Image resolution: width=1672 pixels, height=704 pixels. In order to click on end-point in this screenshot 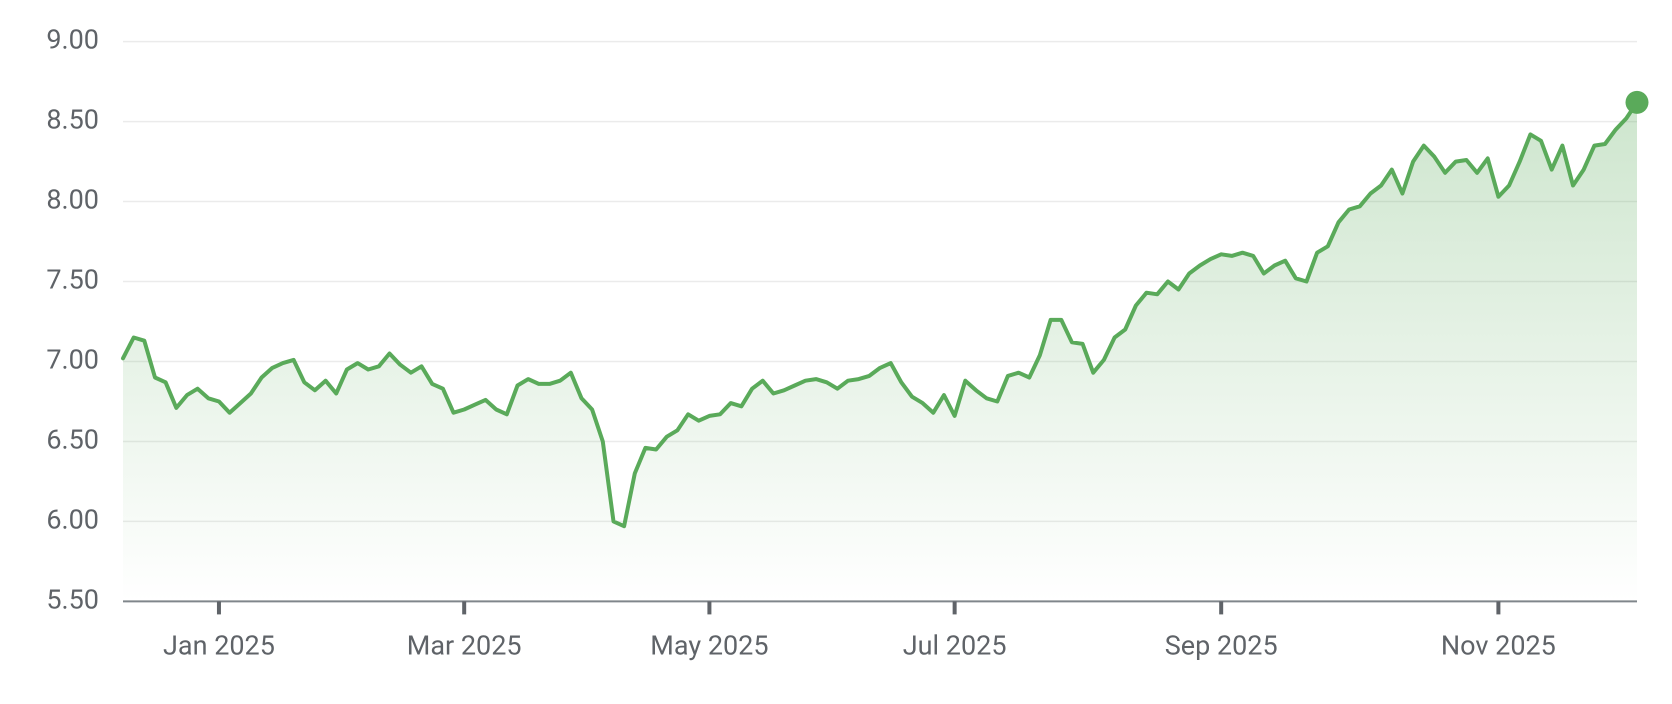, I will do `click(1637, 102)`.